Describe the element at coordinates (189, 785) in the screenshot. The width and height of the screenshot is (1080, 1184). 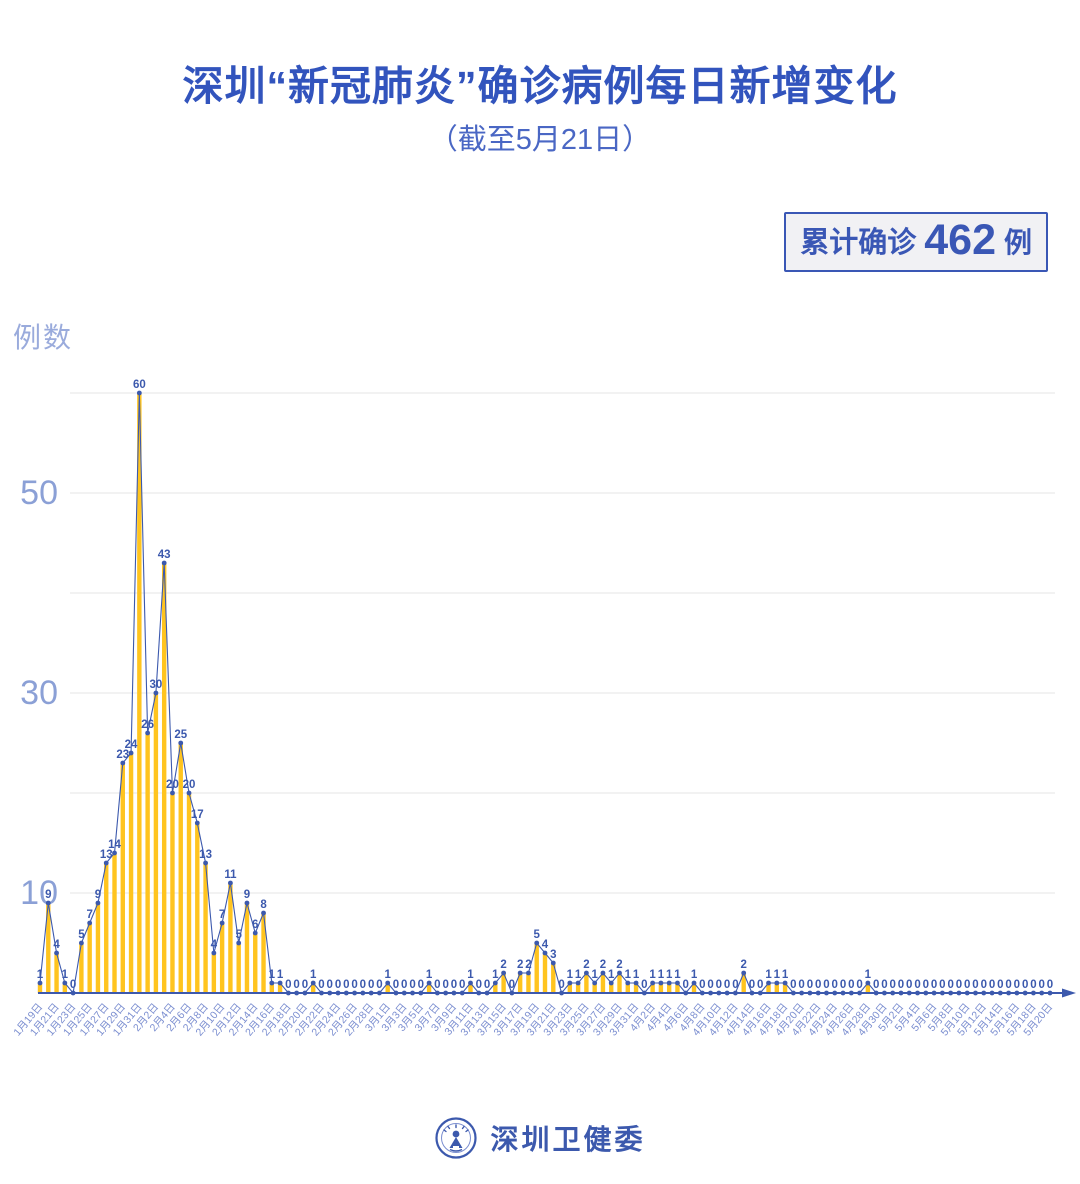
I see `svg-text: 20` at that location.